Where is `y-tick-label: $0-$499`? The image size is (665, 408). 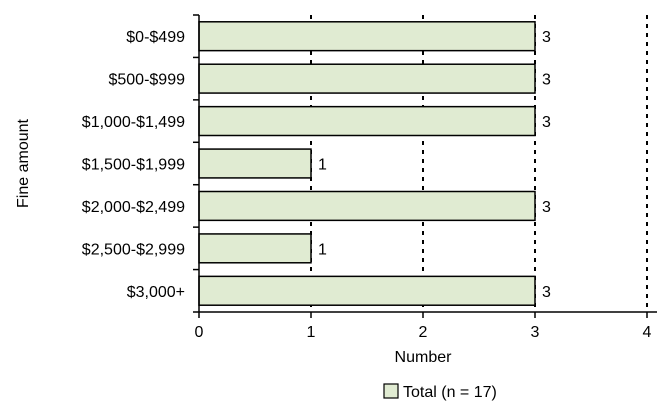 y-tick-label: $0-$499 is located at coordinates (155, 37).